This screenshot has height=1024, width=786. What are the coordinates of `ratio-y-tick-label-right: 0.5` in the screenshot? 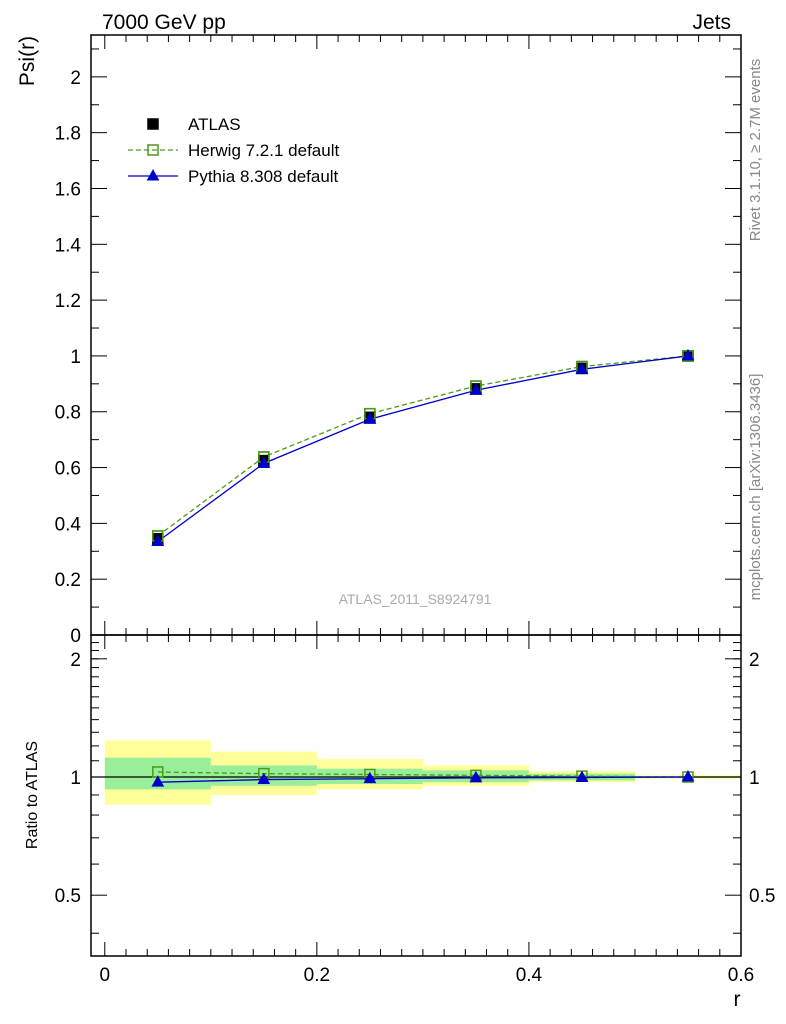 It's located at (762, 896).